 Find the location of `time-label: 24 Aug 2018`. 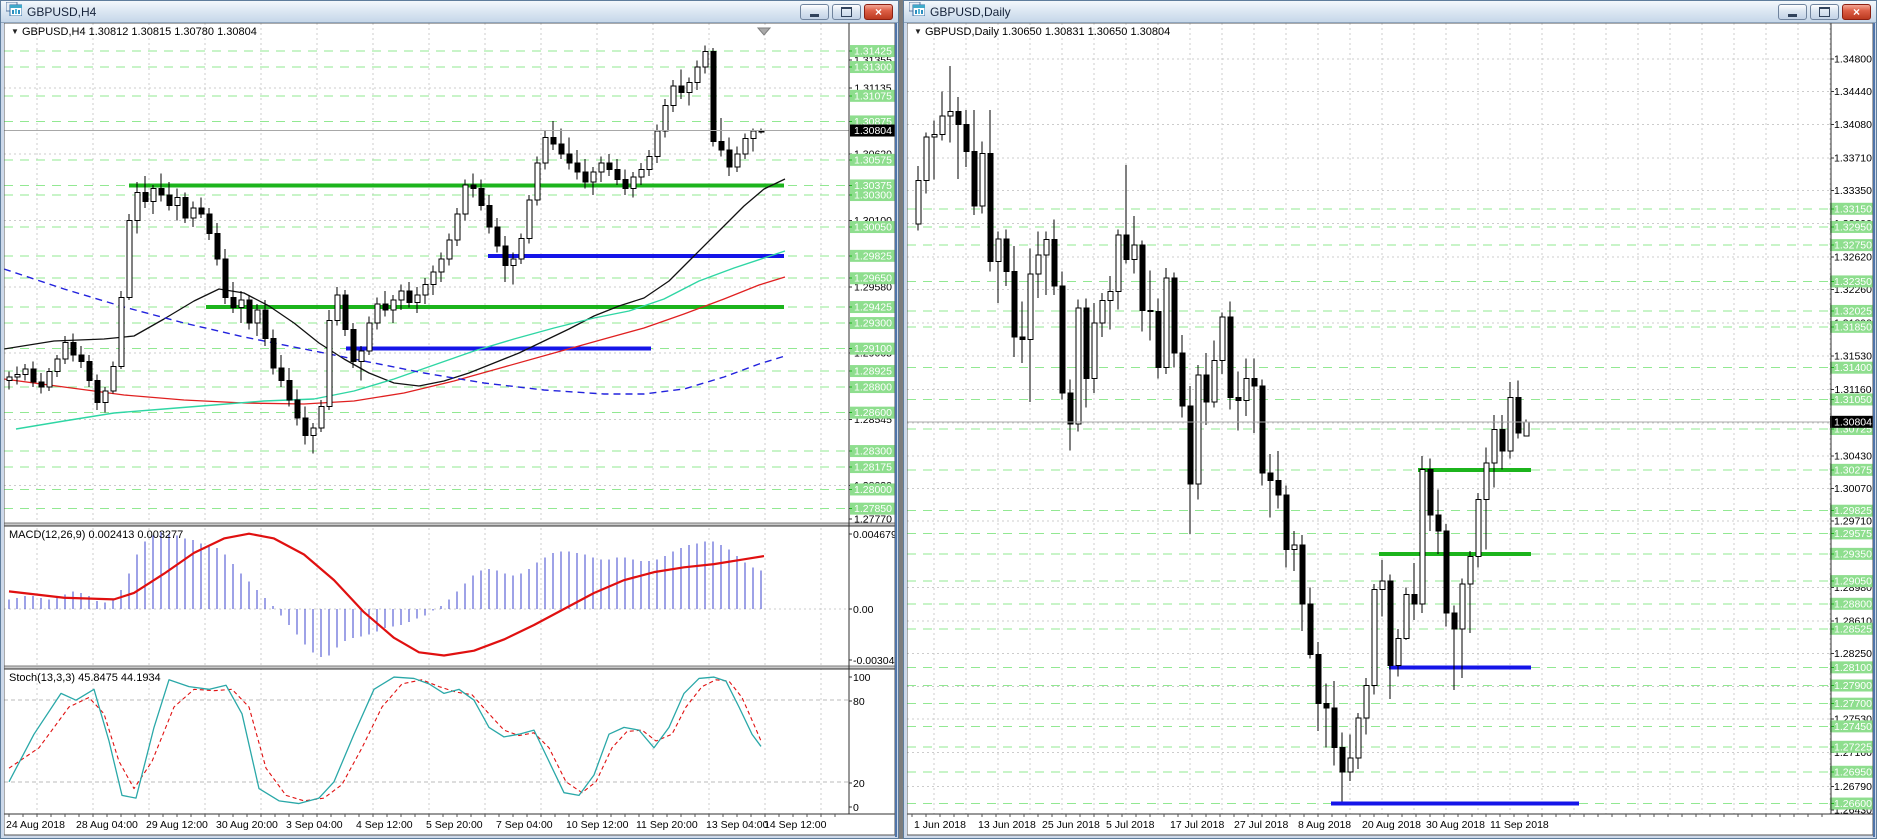

time-label: 24 Aug 2018 is located at coordinates (35, 825).